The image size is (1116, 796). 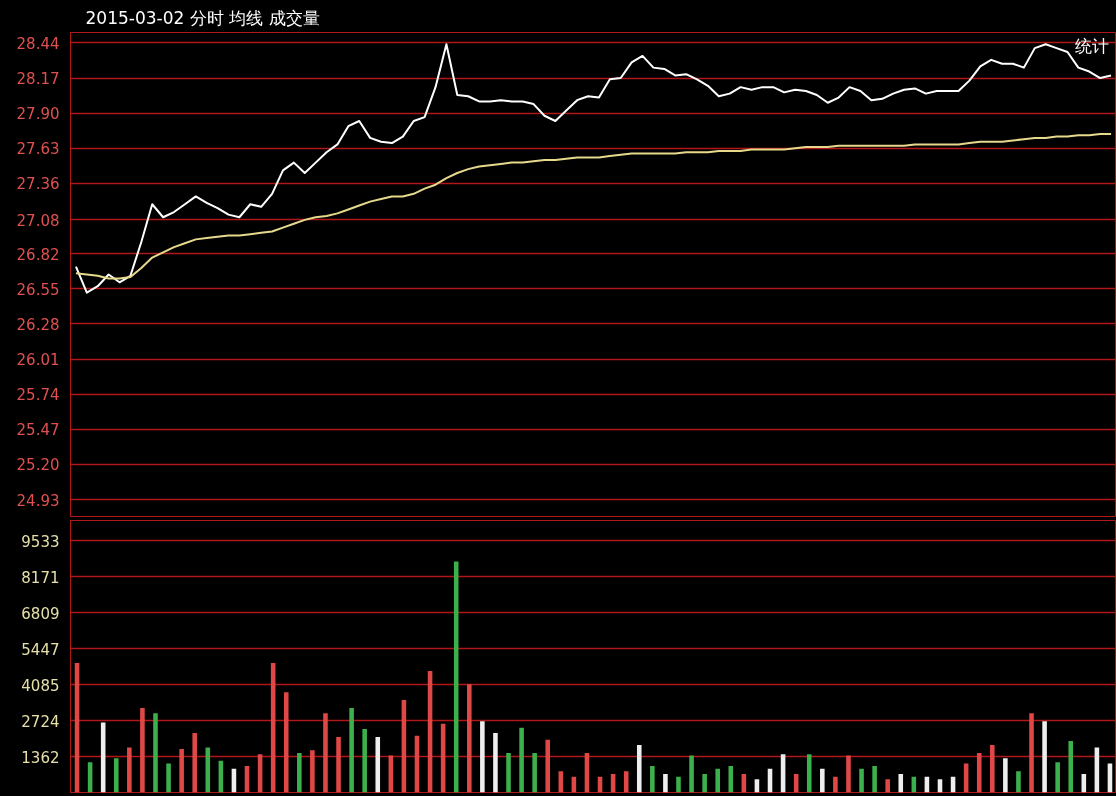 I want to click on y-tick-label: 28.17, so click(x=38, y=79).